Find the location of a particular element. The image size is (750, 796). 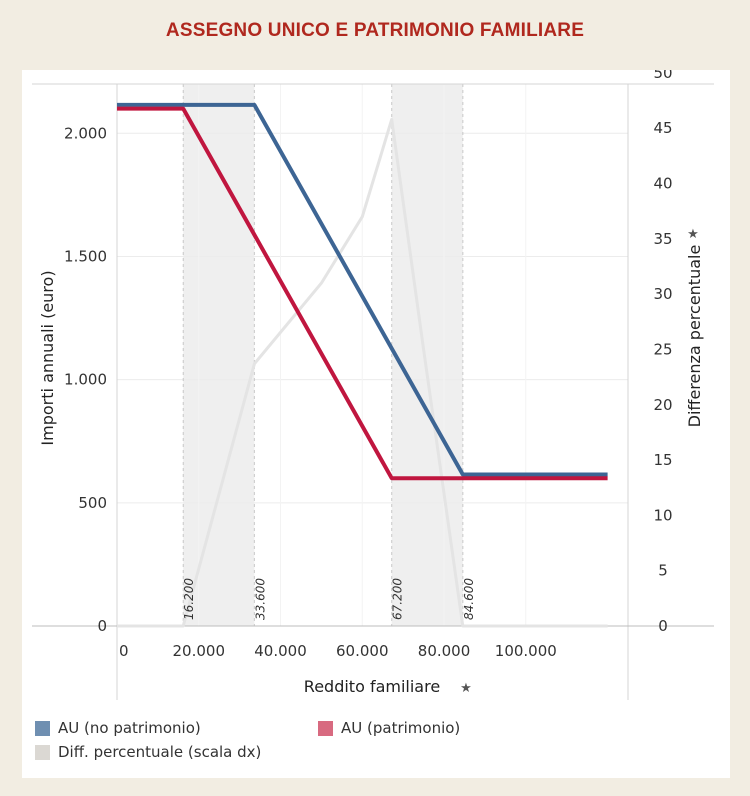

reference-label-3: 84.600 is located at coordinates (469, 599).